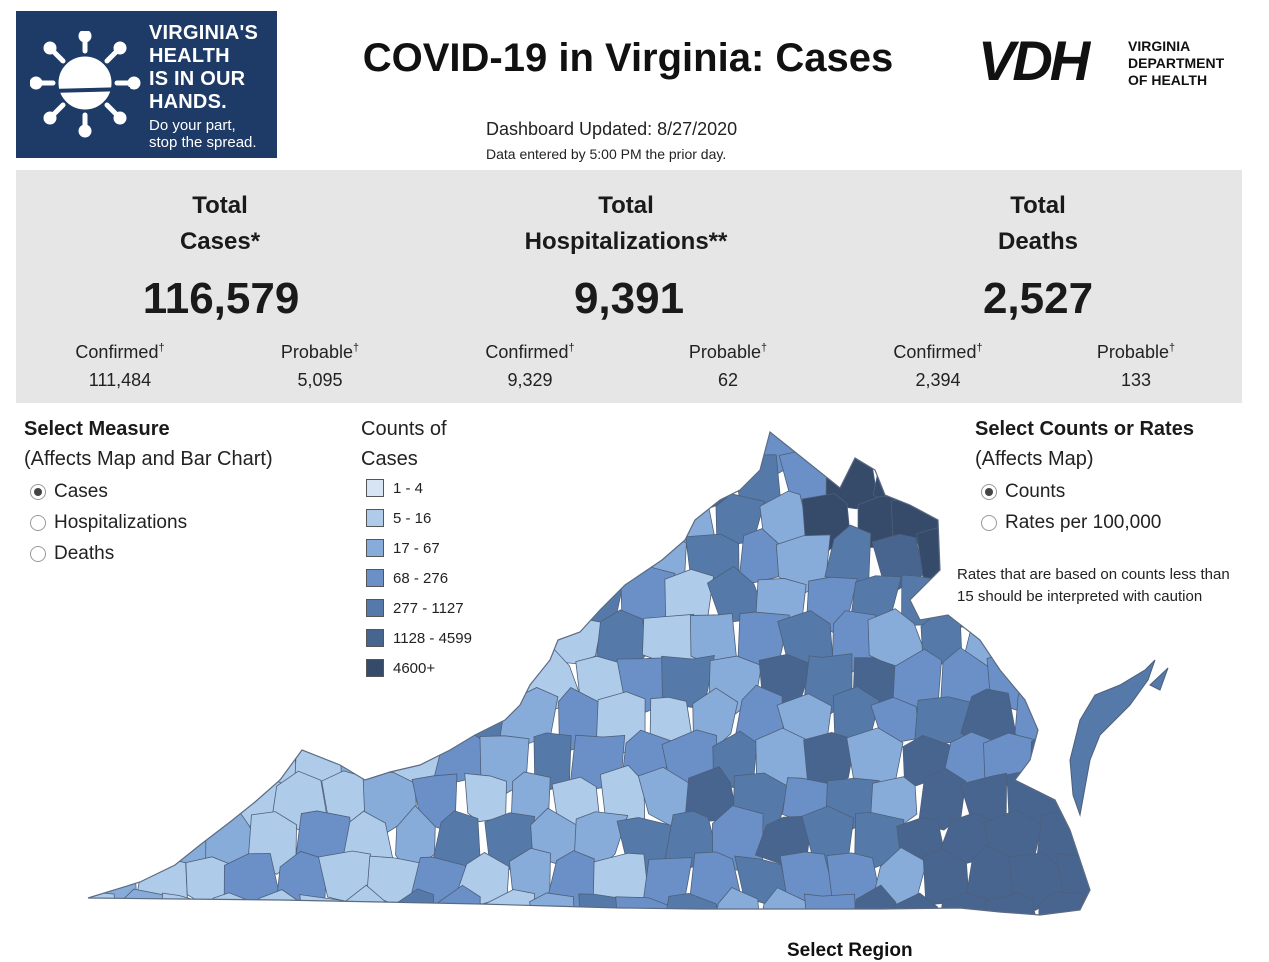 This screenshot has width=1269, height=962. Describe the element at coordinates (407, 578) in the screenshot. I see `legend-item: 68 - 276` at that location.